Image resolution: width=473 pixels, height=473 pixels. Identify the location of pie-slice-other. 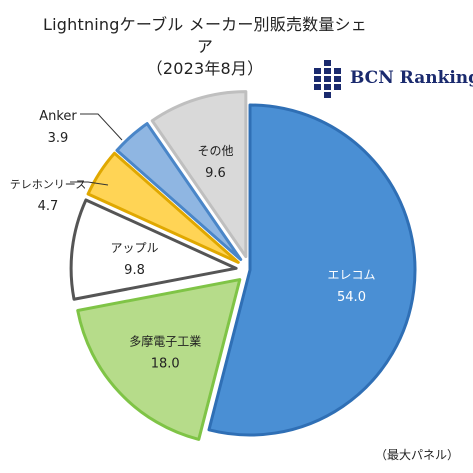
(199, 174).